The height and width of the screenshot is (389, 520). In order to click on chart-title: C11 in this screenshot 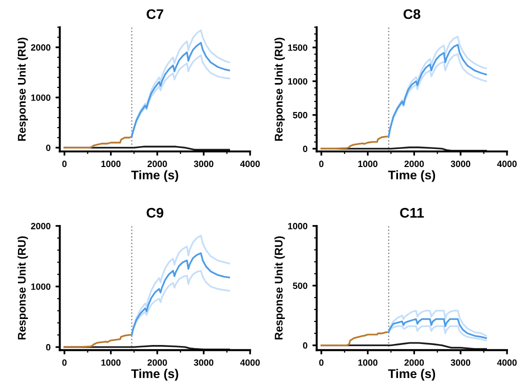, I will do `click(412, 213)`.